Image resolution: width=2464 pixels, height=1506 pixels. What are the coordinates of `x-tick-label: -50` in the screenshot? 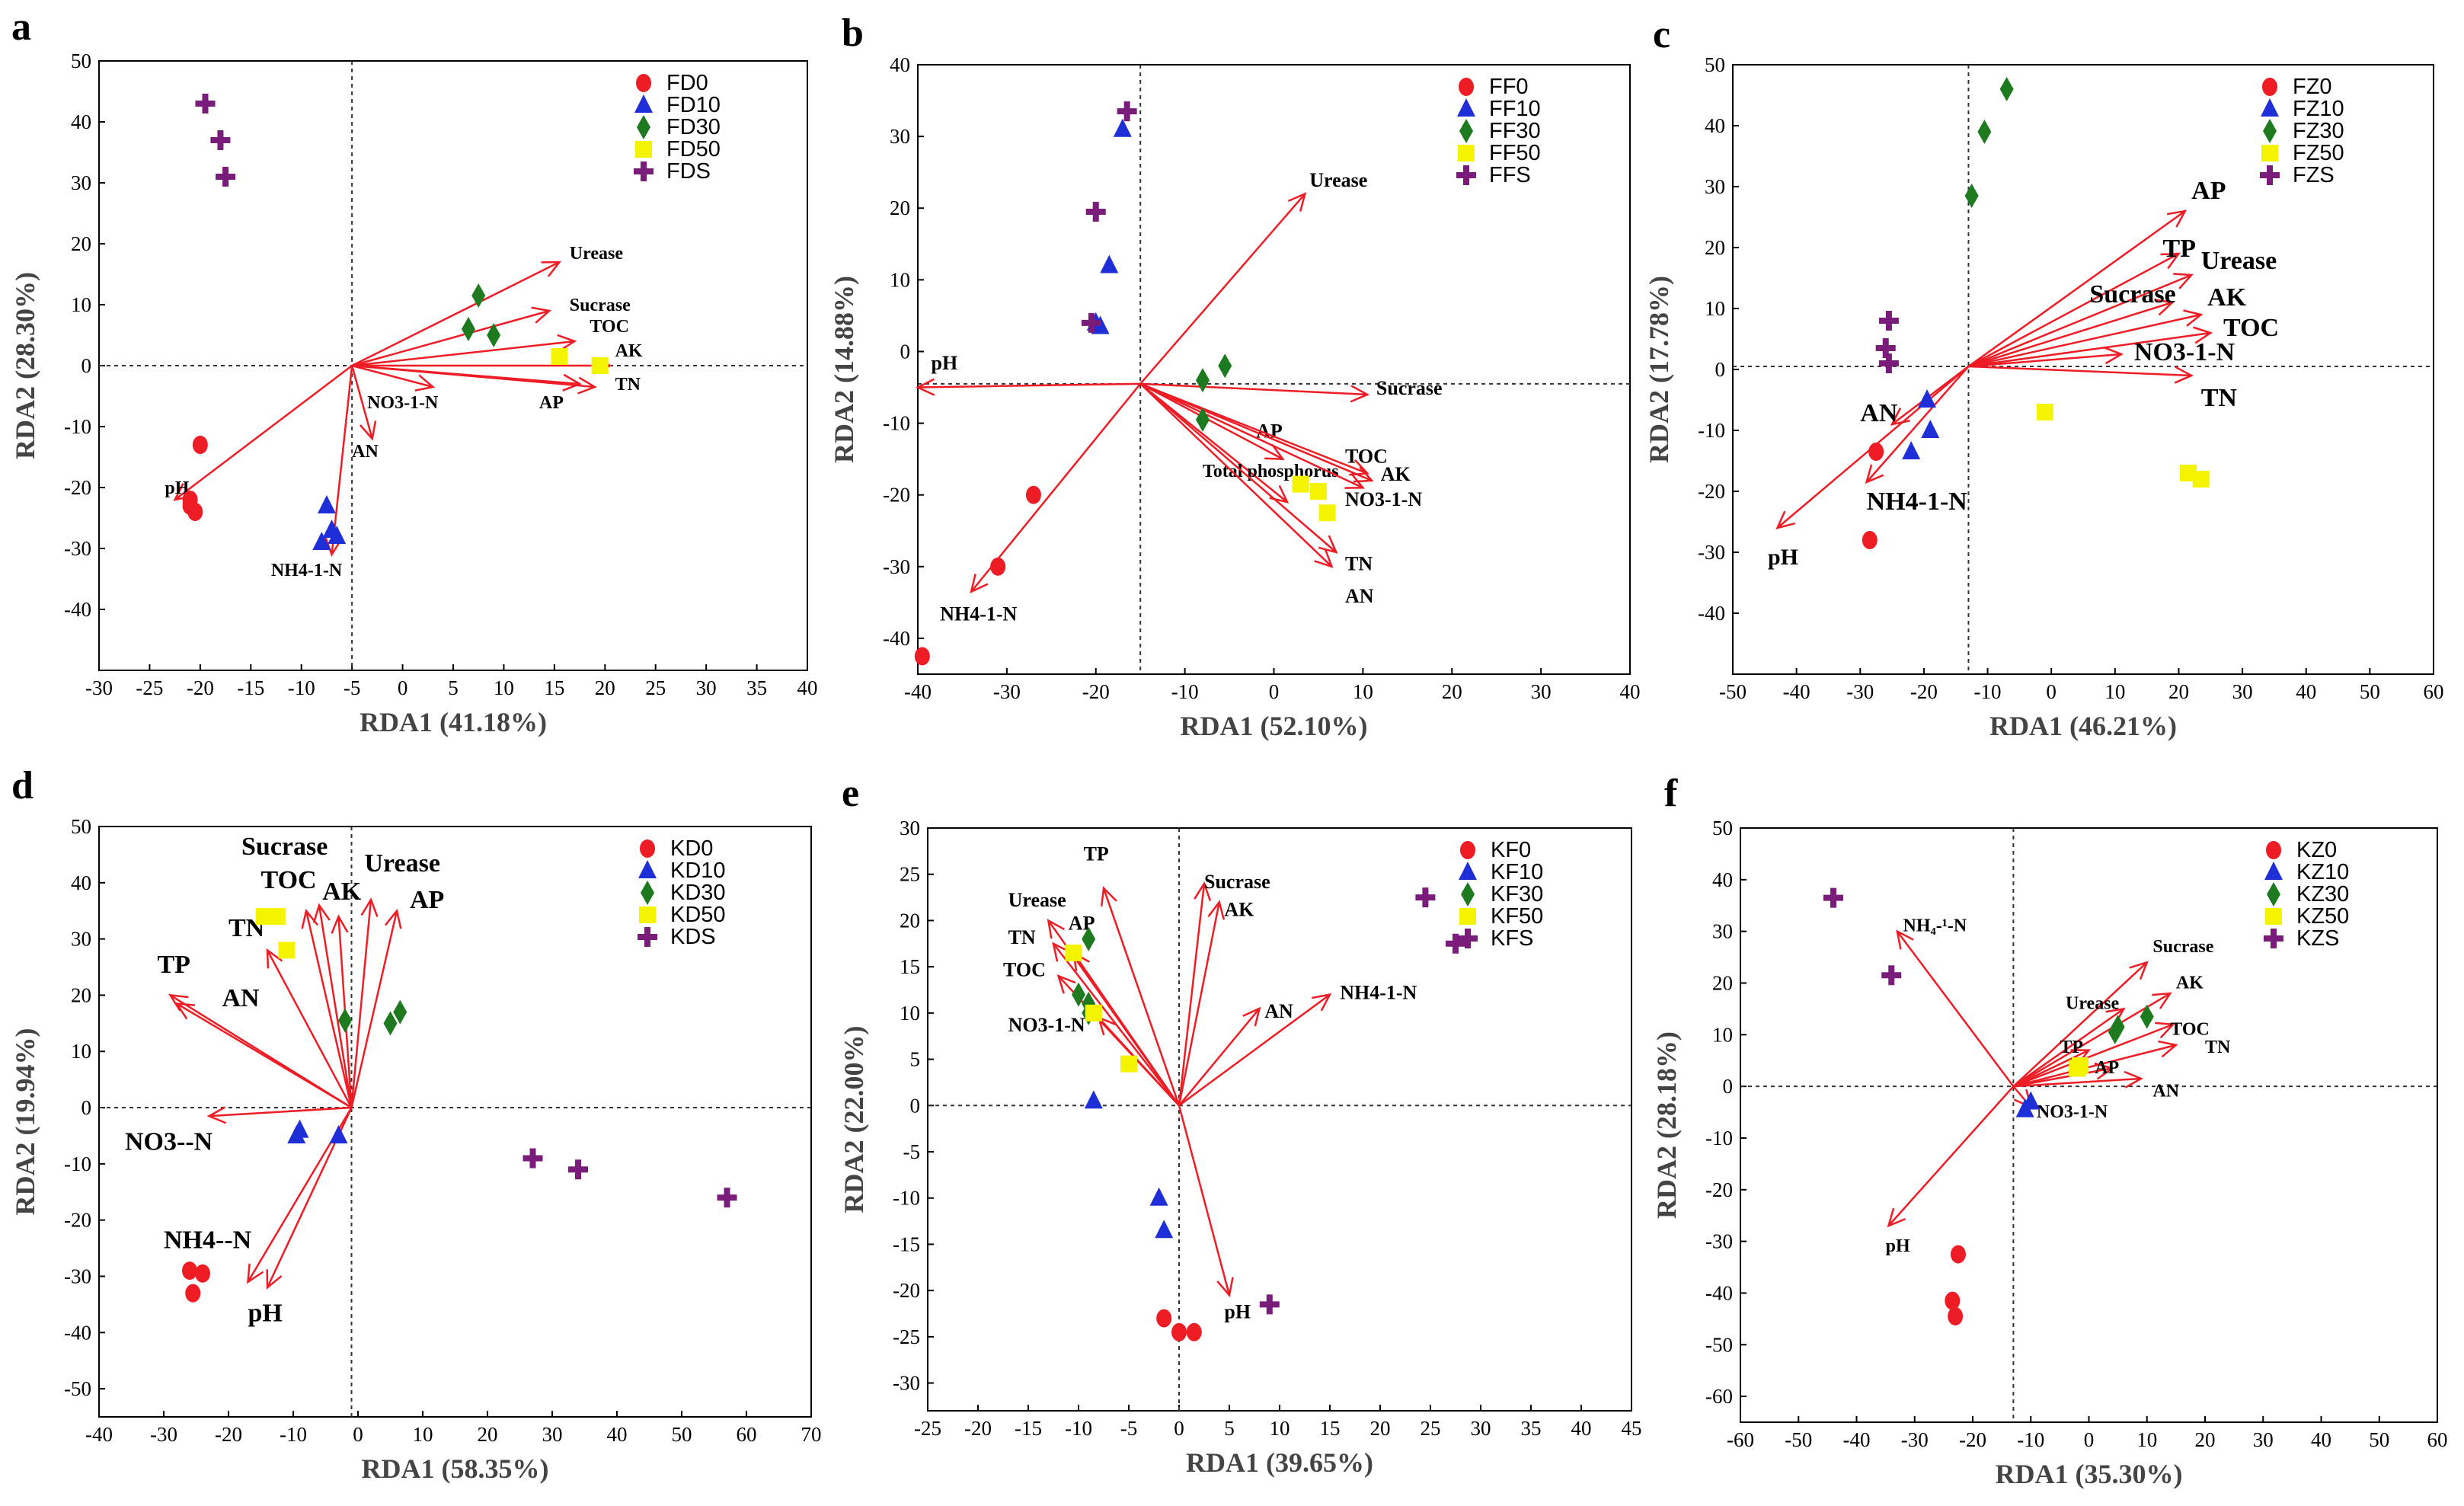 It's located at (1733, 691).